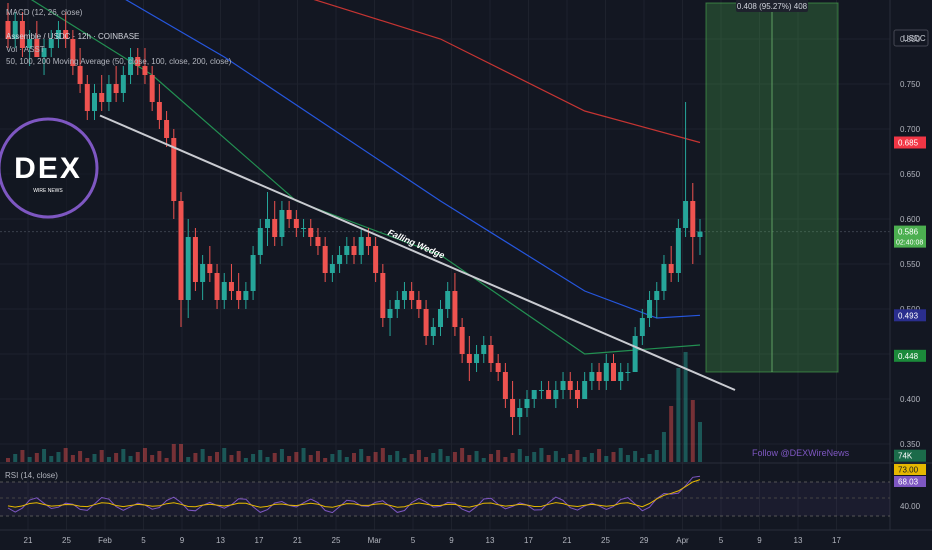 This screenshot has width=932, height=550. I want to click on logo-text: DEX, so click(48, 168).